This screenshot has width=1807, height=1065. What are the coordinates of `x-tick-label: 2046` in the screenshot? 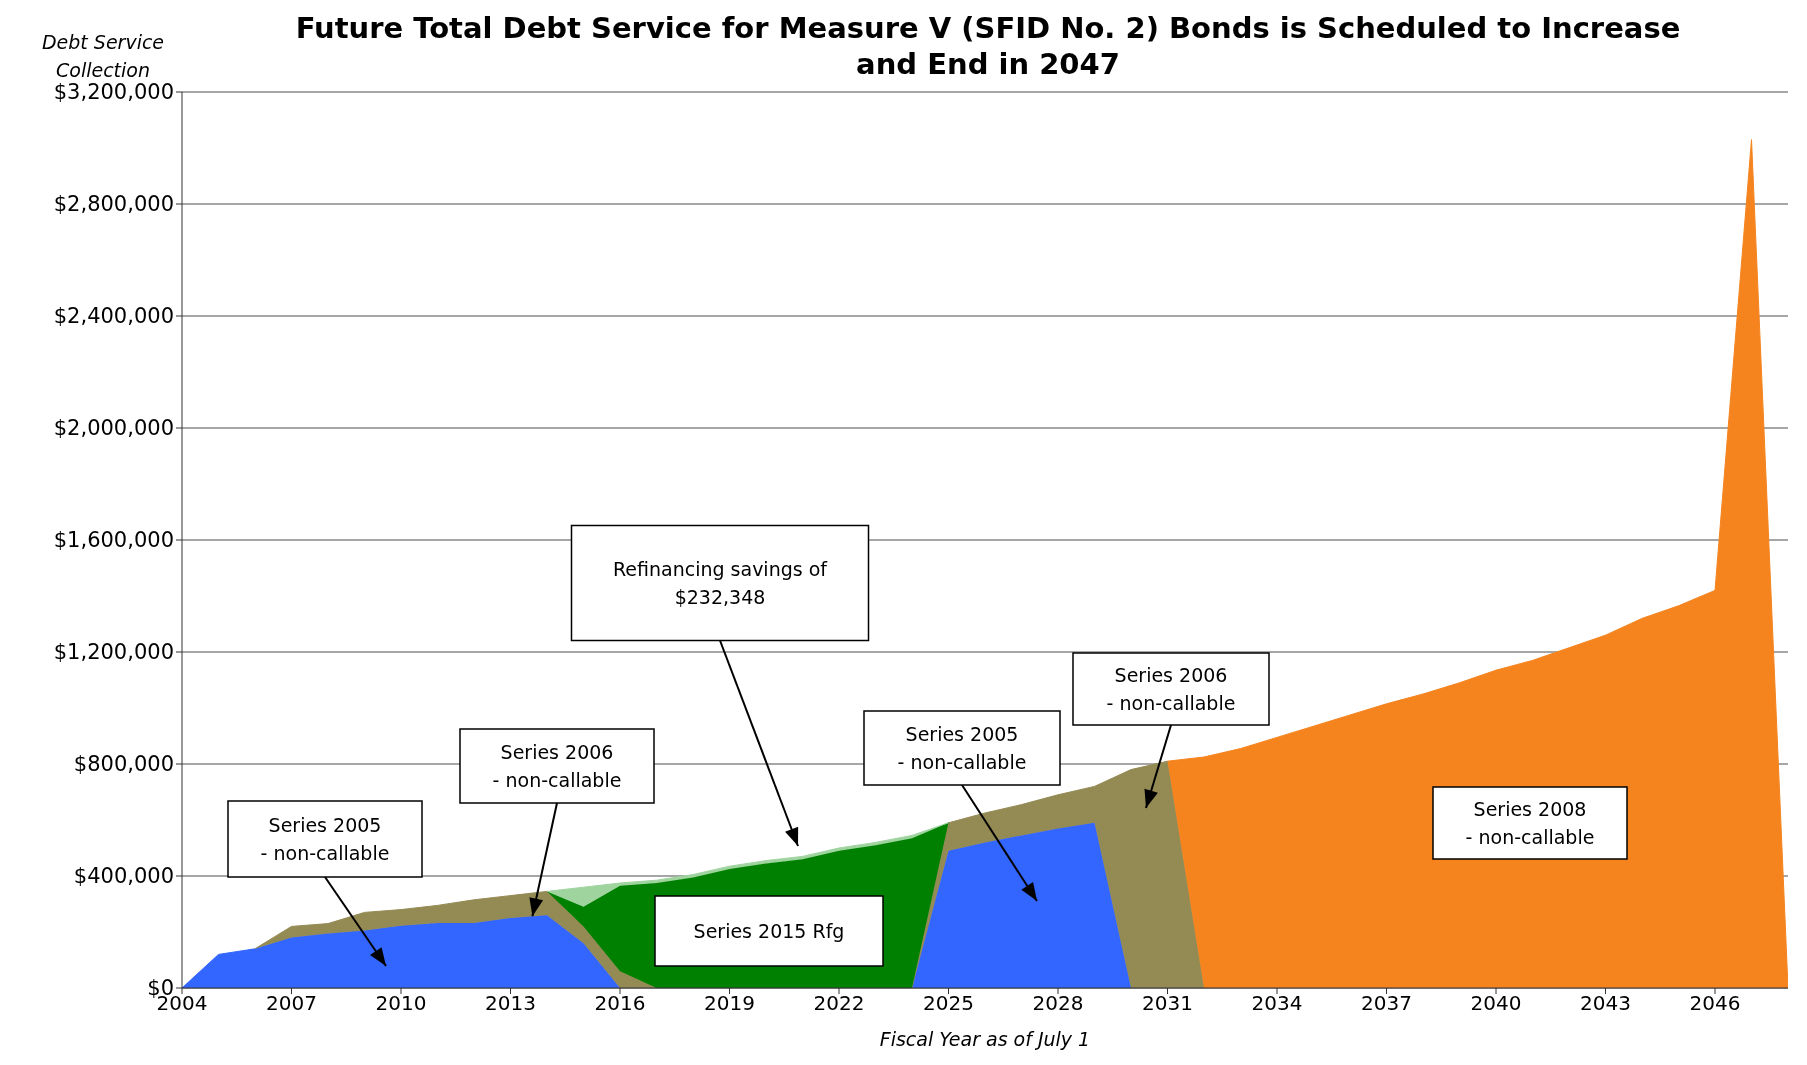 It's located at (1715, 1003).